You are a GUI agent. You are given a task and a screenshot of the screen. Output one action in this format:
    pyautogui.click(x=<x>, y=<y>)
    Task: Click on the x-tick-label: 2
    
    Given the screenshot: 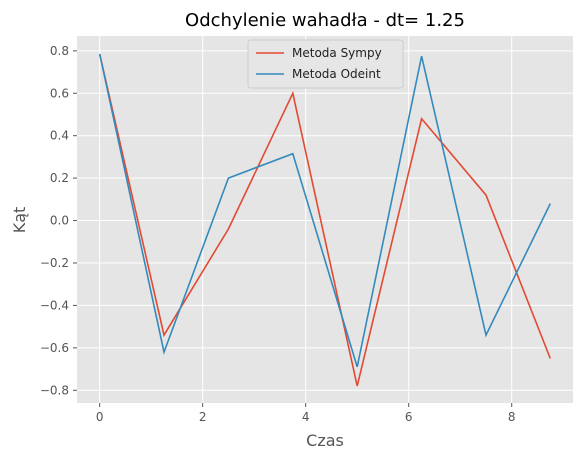 What is the action you would take?
    pyautogui.click(x=203, y=417)
    